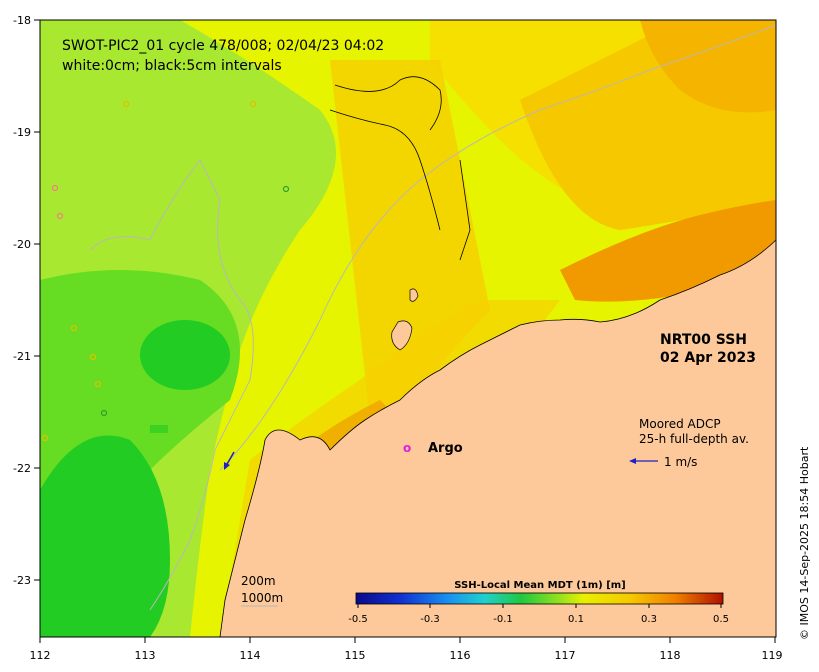 The height and width of the screenshot is (672, 819). I want to click on colorbar-tick-labels: -0.5 -0.3 -0.1 0.1 0.3 0.5, so click(538, 619).